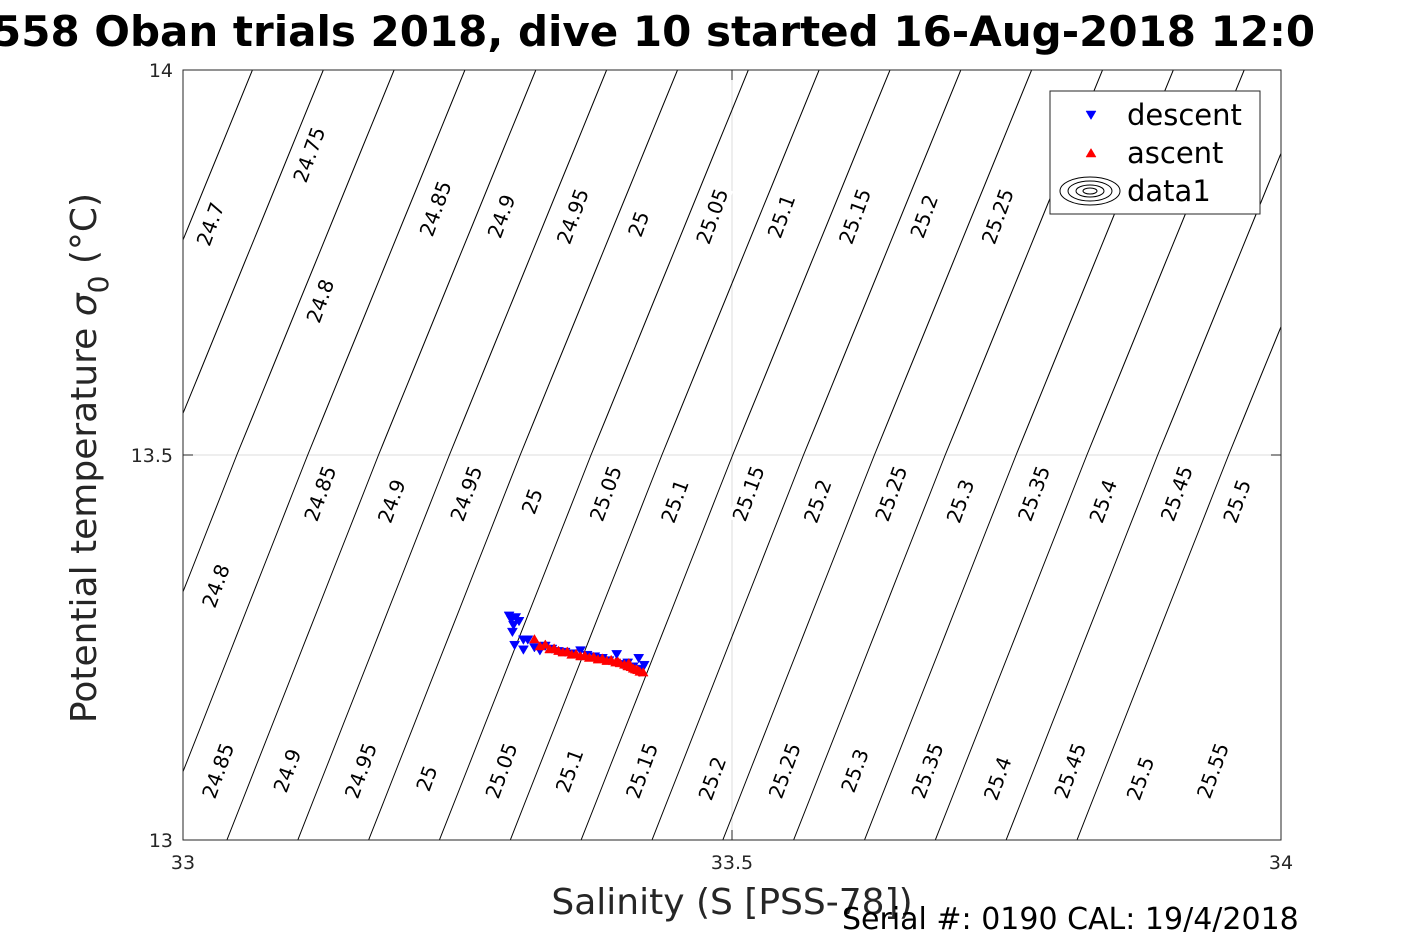 The height and width of the screenshot is (945, 1417). Describe the element at coordinates (732, 863) in the screenshot. I see `x-tick-label: 33.5` at that location.